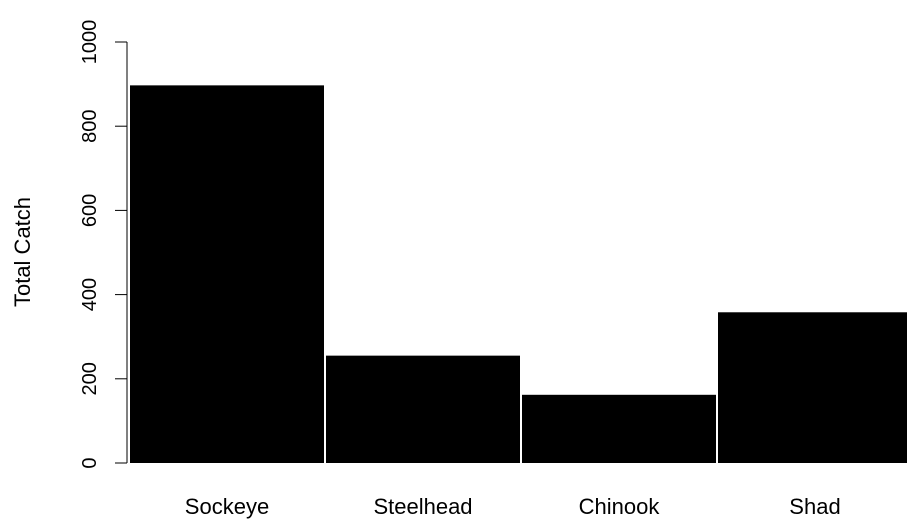  Describe the element at coordinates (90, 294) in the screenshot. I see `y-tick-label: 400` at that location.